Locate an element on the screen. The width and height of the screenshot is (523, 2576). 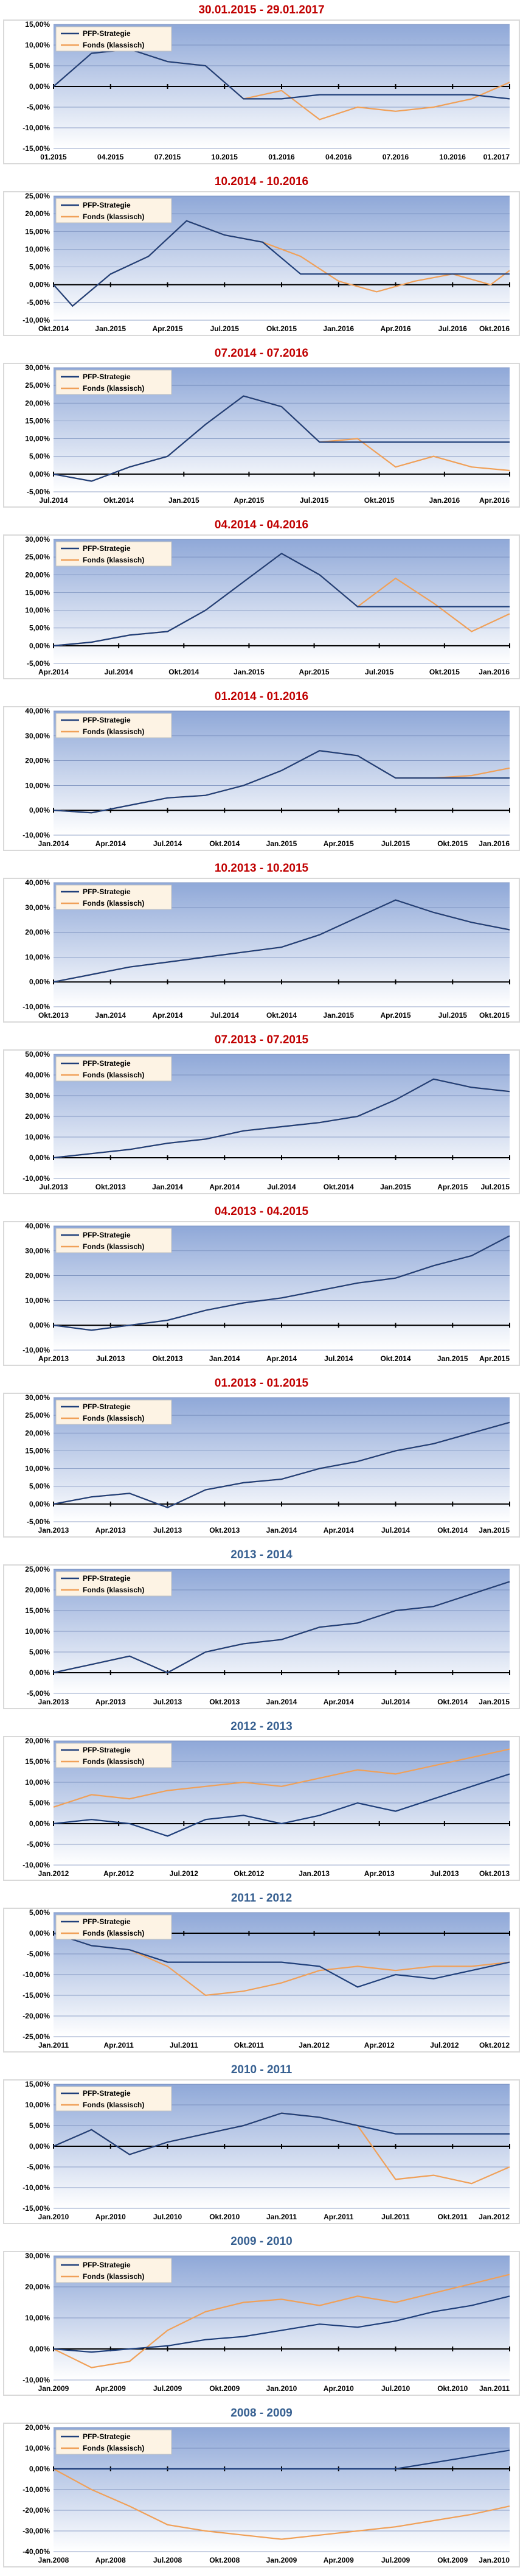
x-tick-label: Apr.2014 is located at coordinates (110, 843).